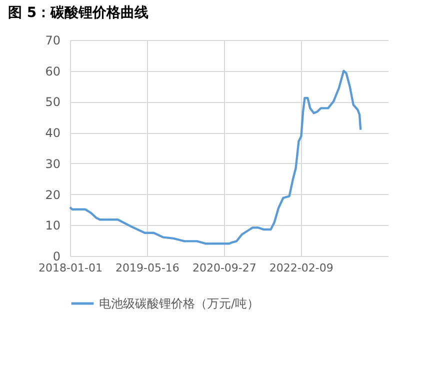 The width and height of the screenshot is (428, 385). Describe the element at coordinates (52, 163) in the screenshot. I see `y-tick-label: 30` at that location.